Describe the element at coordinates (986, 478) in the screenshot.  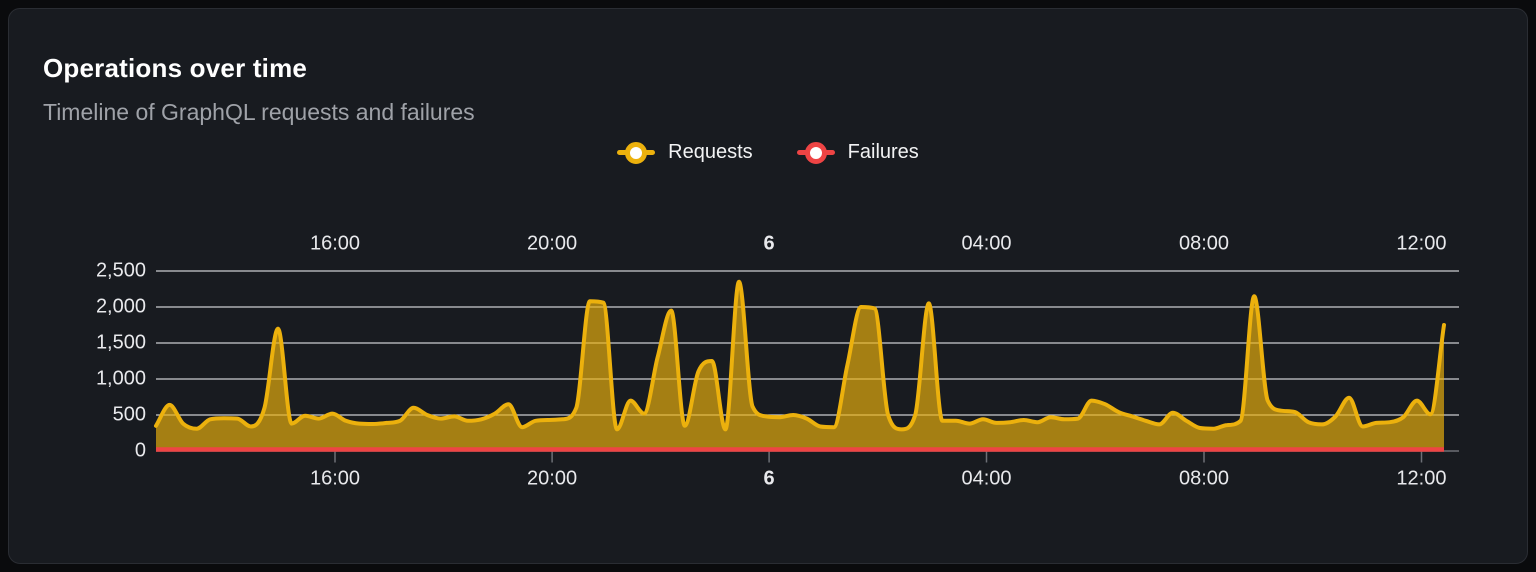
I see `x-axis-label-bottom: 04:00` at that location.